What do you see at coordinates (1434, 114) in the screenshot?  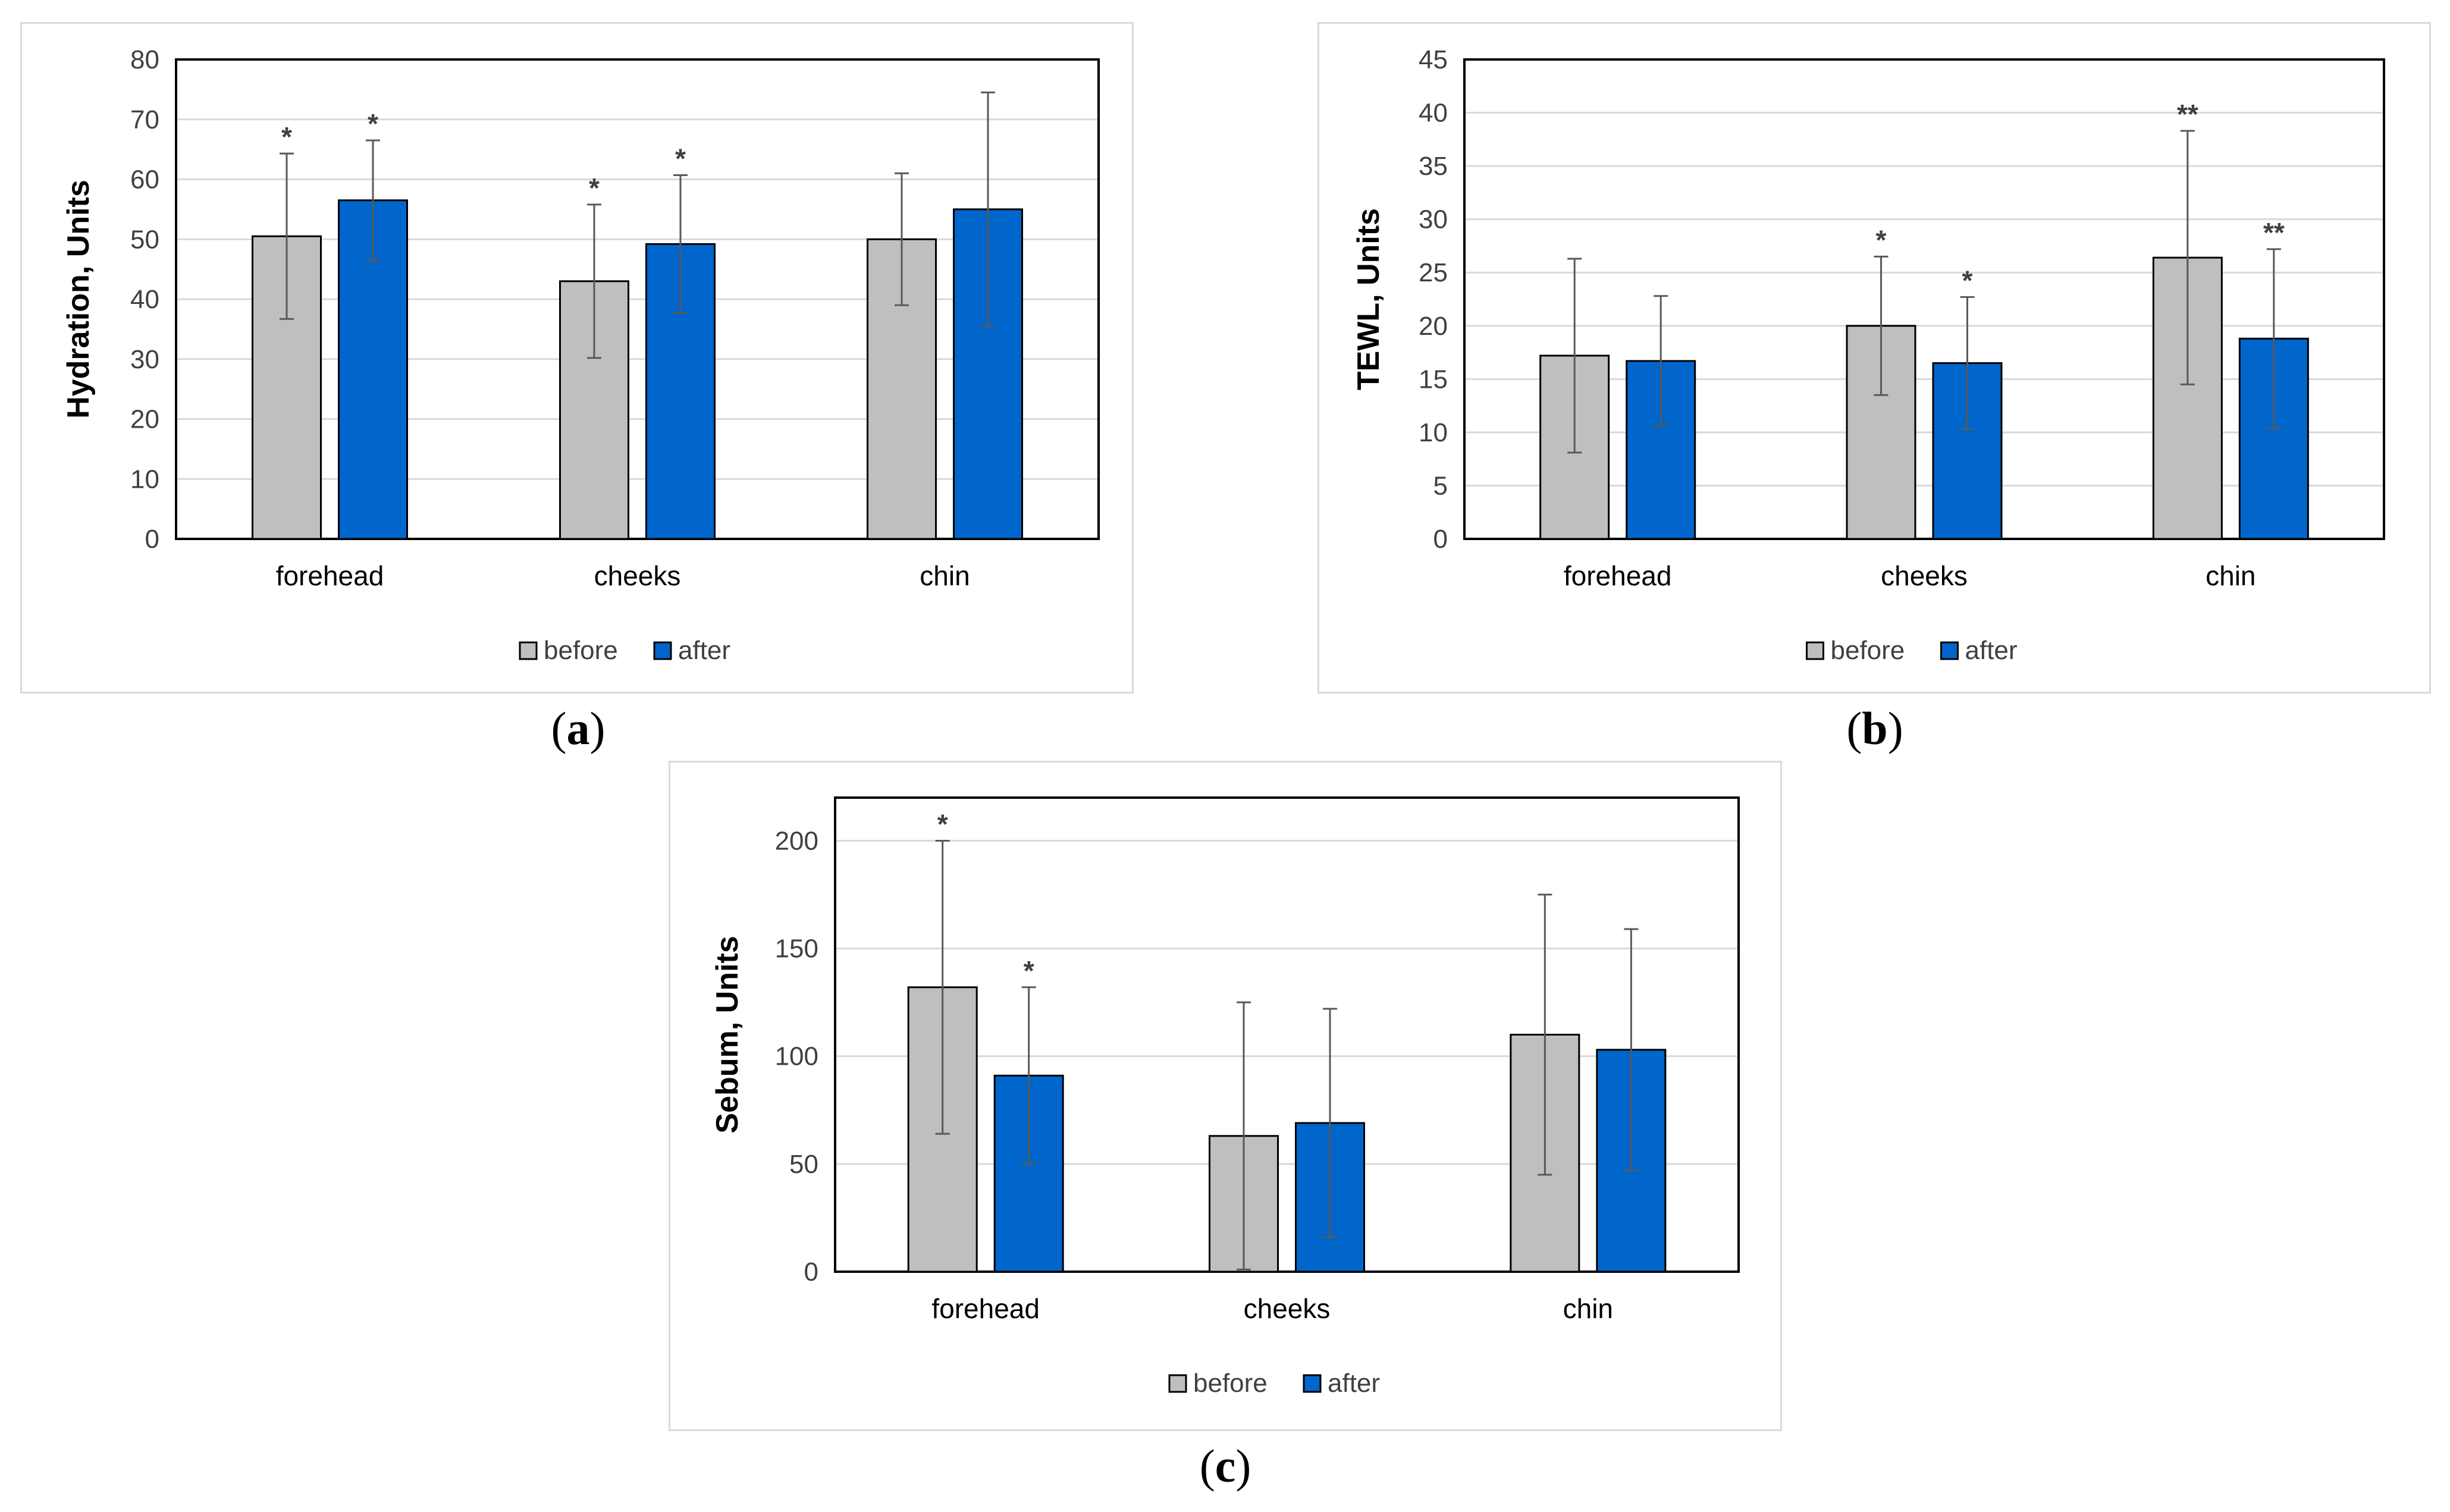 I see `y-tick-label-b-8: 40` at bounding box center [1434, 114].